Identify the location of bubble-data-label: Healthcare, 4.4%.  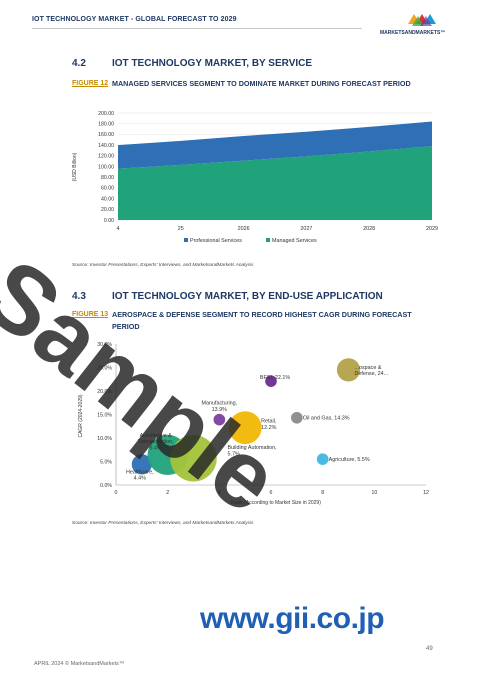
(140, 475).